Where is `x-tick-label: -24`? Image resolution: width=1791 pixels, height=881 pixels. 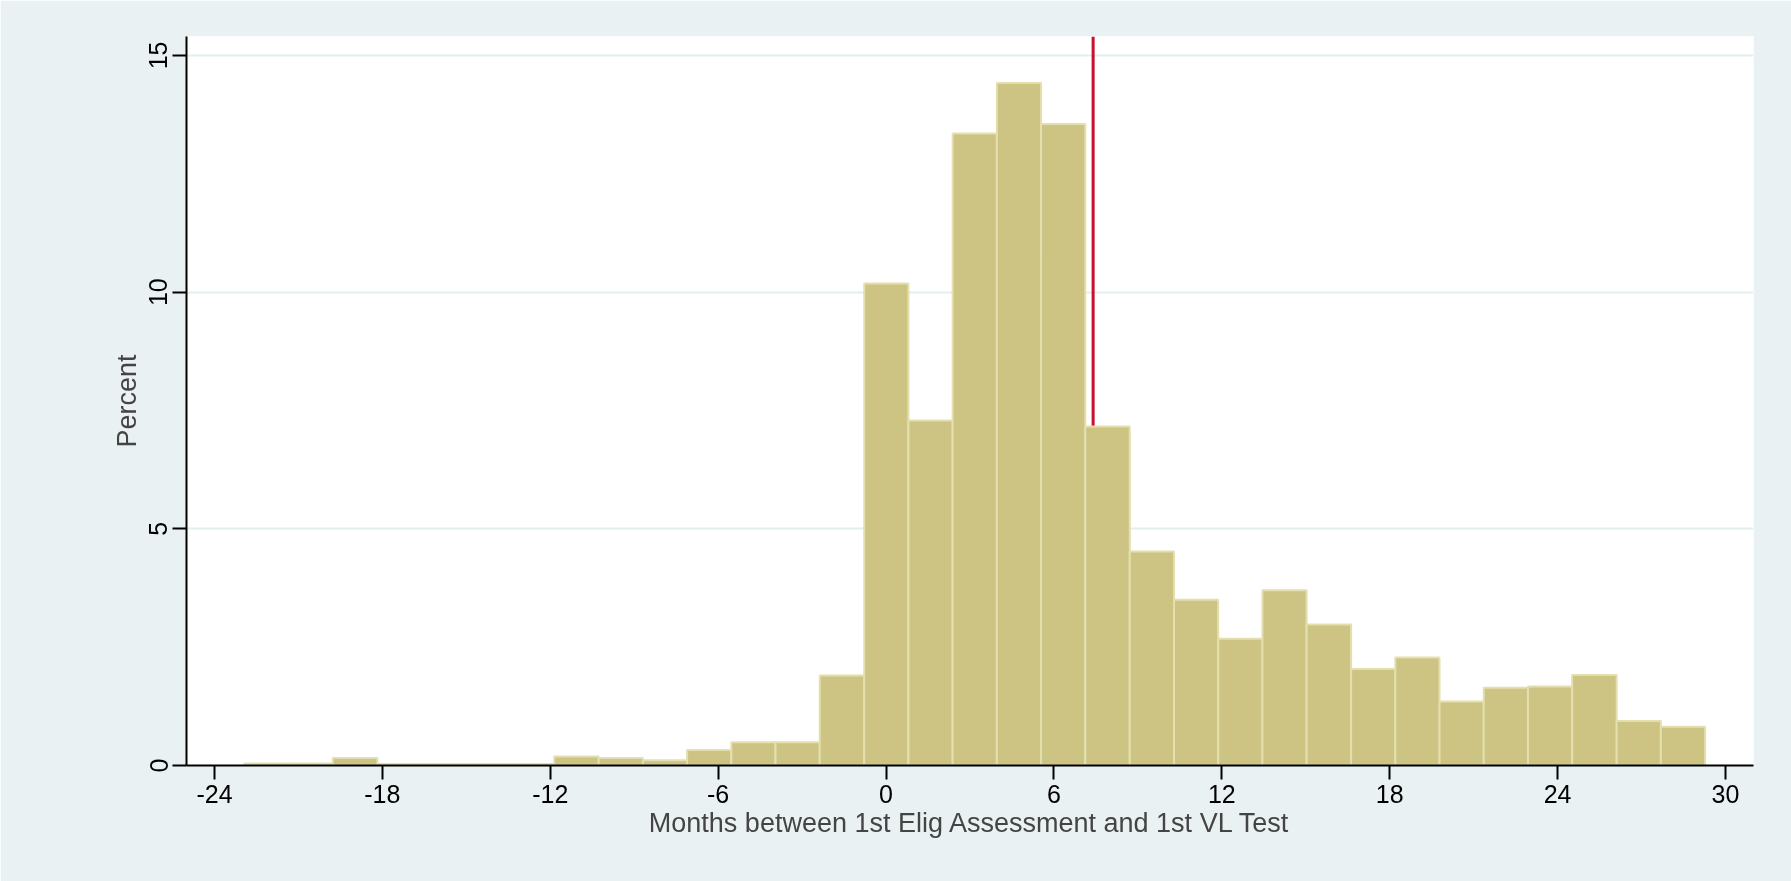
x-tick-label: -24 is located at coordinates (214, 793).